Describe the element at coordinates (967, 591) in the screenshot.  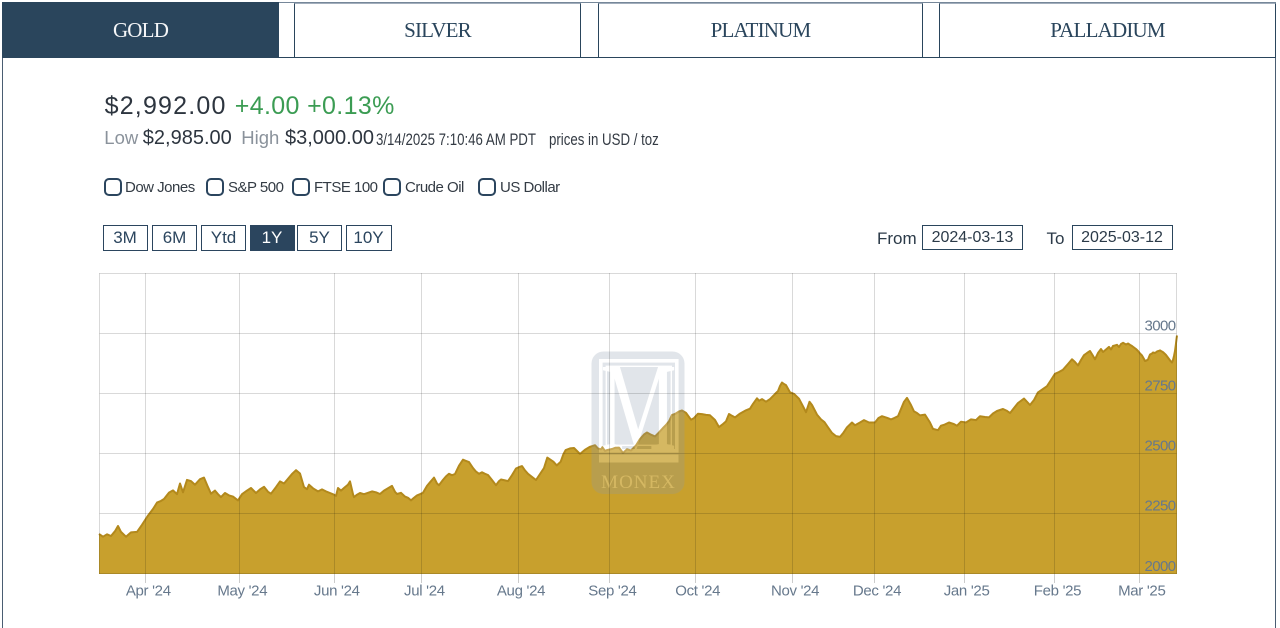
I see `svg-text: Jan '25` at that location.